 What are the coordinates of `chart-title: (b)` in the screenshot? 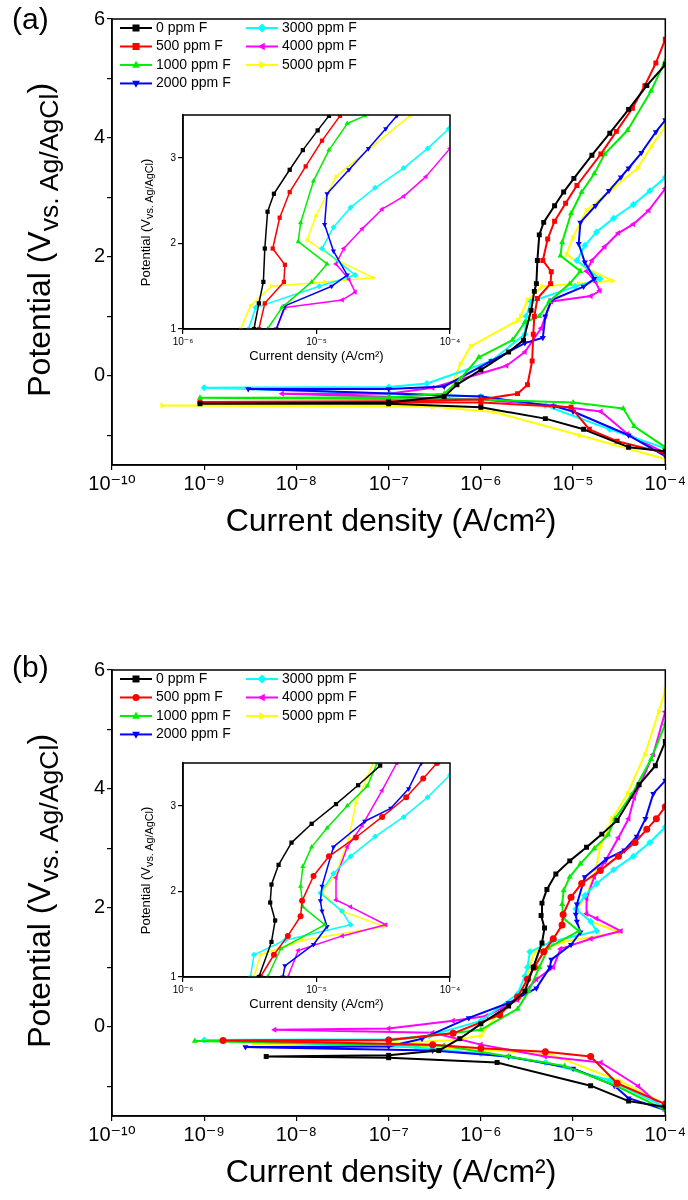 It's located at (30, 666).